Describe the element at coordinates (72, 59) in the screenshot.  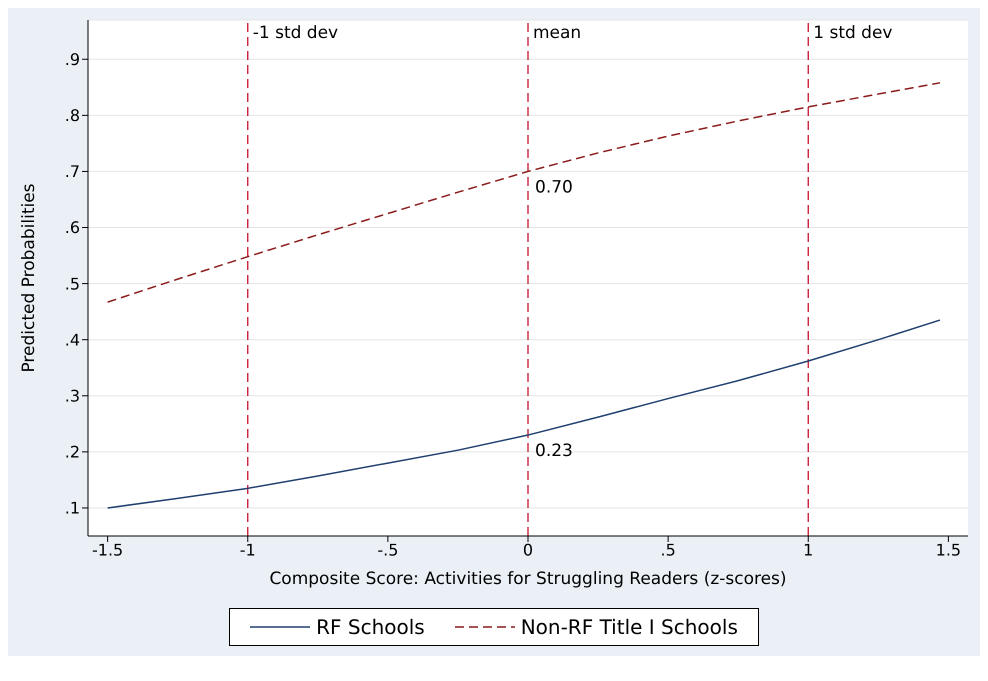
I see `y-tick-label: .9` at that location.